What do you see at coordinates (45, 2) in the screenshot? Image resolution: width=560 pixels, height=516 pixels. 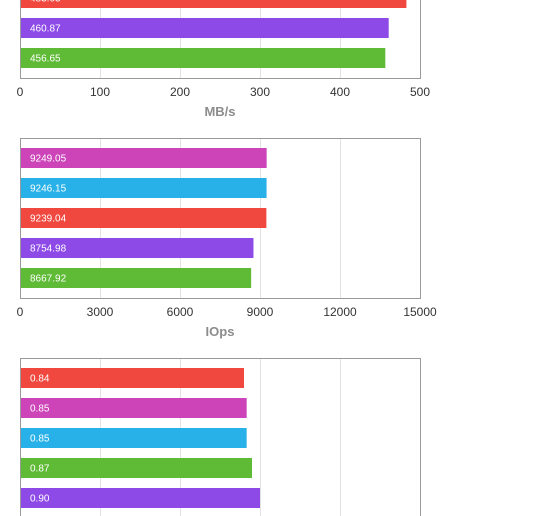 I see `bar-value-label: 483.03` at bounding box center [45, 2].